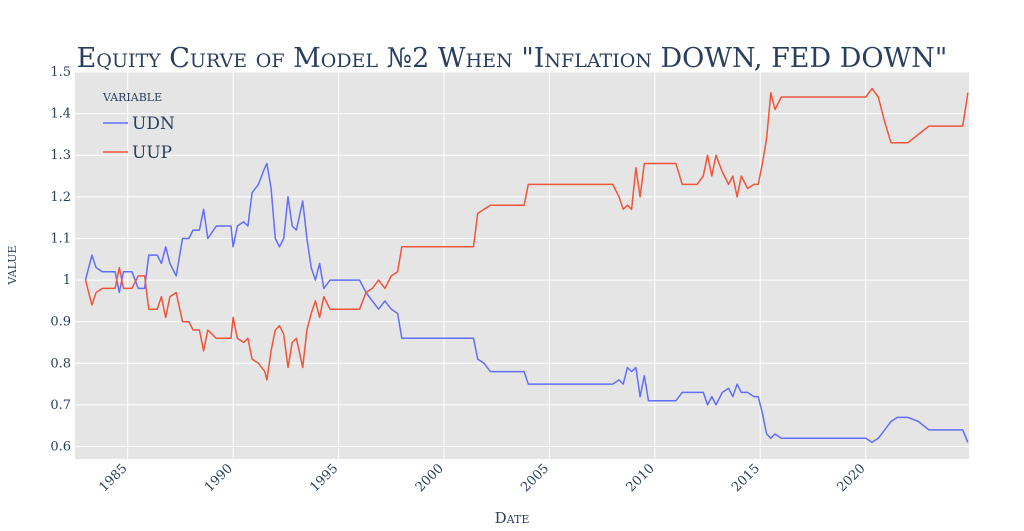 This screenshot has height=531, width=1024. I want to click on x-tick-label: 2005, so click(535, 478).